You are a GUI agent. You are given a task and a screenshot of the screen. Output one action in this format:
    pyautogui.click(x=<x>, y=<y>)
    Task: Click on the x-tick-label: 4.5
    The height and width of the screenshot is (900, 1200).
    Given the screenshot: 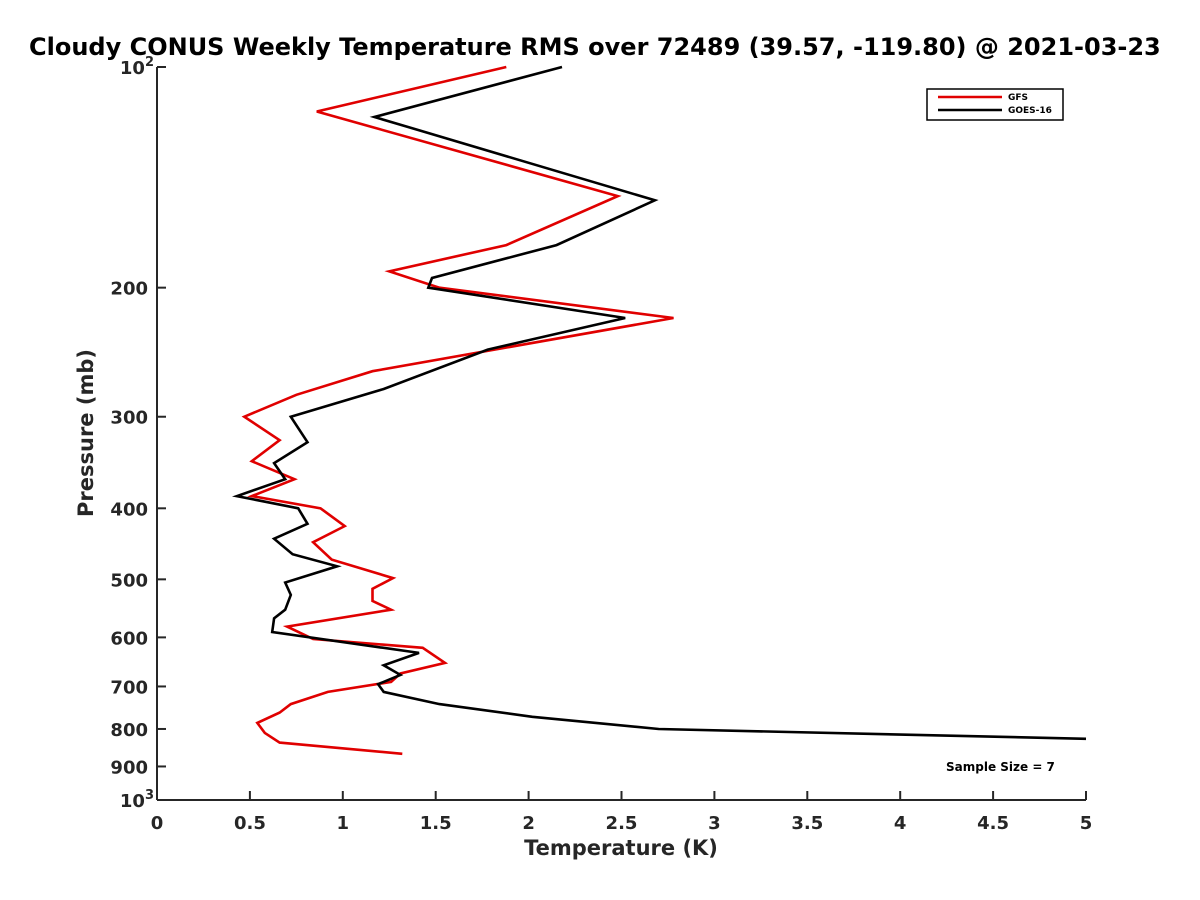 What is the action you would take?
    pyautogui.click(x=993, y=823)
    